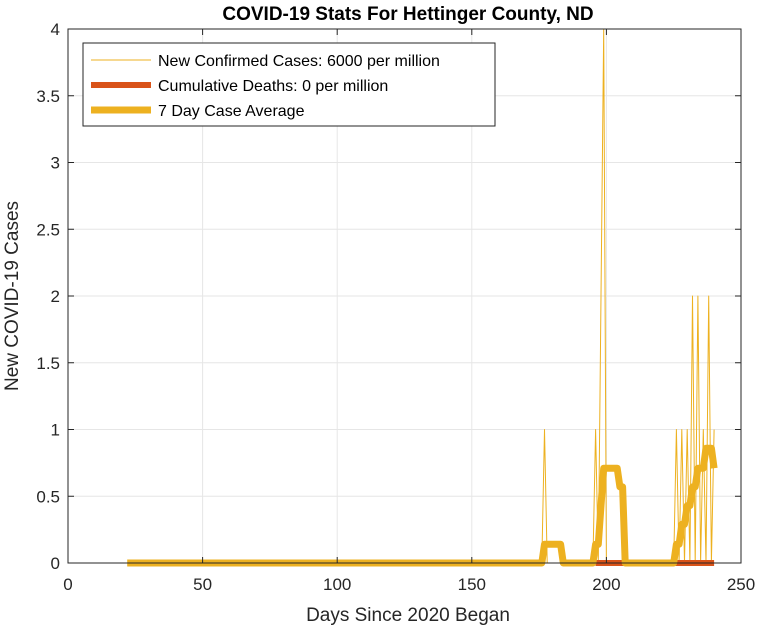  What do you see at coordinates (55, 163) in the screenshot?
I see `y-tick-label: 3` at bounding box center [55, 163].